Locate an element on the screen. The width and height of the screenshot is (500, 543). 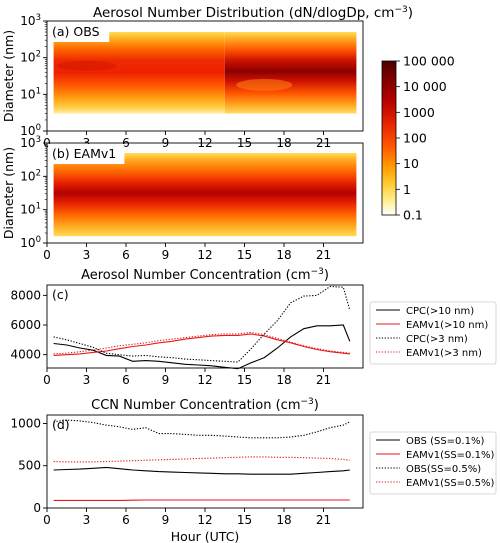
legend-entry: OBS(SS=0.5%) is located at coordinates (443, 469).